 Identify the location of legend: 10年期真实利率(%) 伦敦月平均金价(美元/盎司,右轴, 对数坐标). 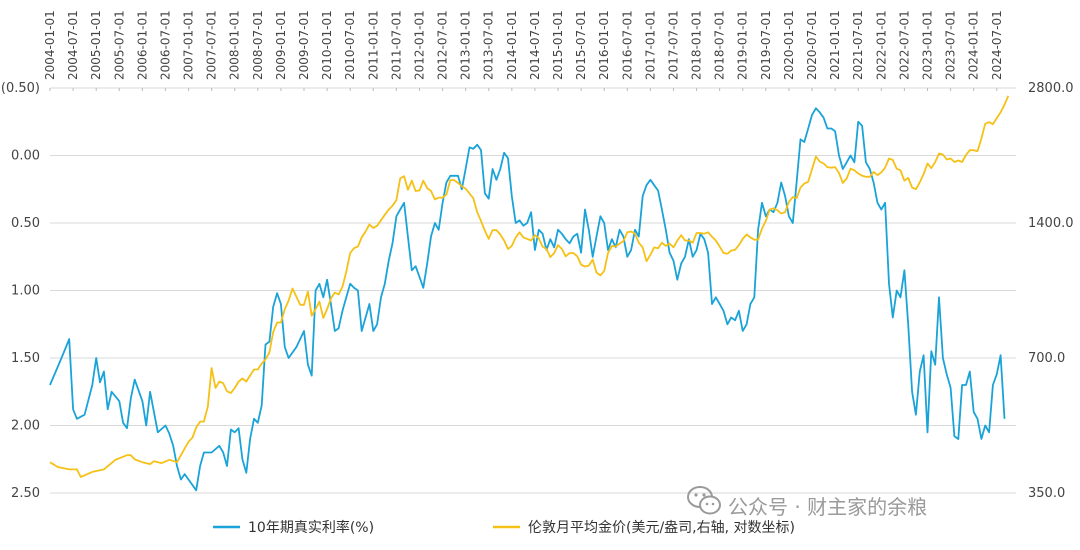
(504, 527).